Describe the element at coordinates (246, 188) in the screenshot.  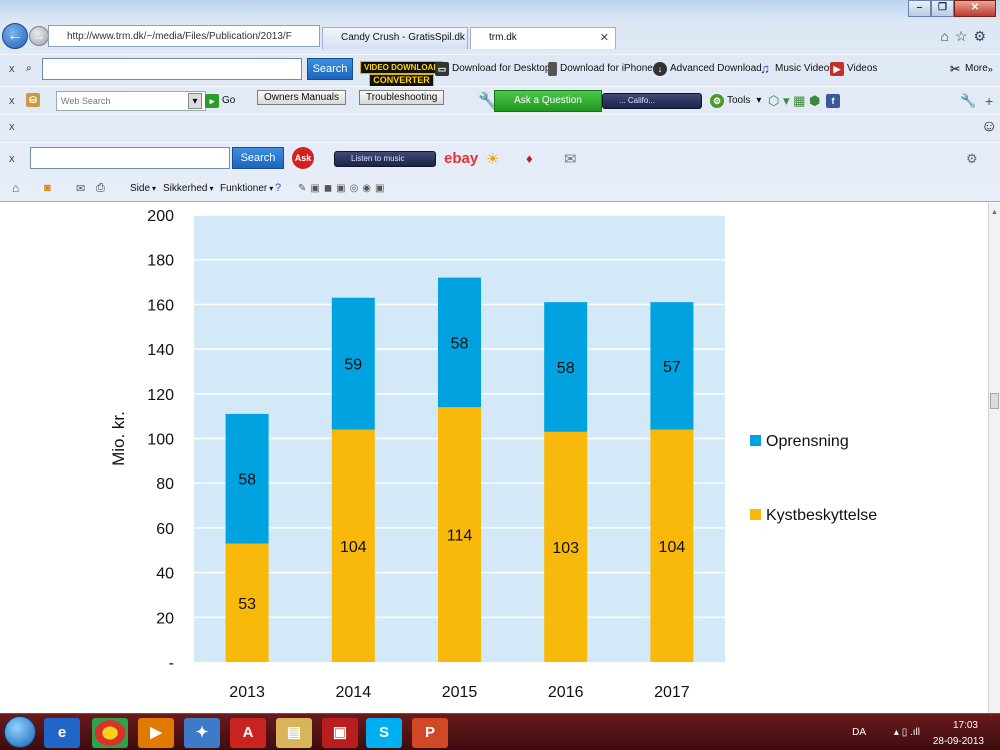
I see `functions-menu: Funktioner ▾` at that location.